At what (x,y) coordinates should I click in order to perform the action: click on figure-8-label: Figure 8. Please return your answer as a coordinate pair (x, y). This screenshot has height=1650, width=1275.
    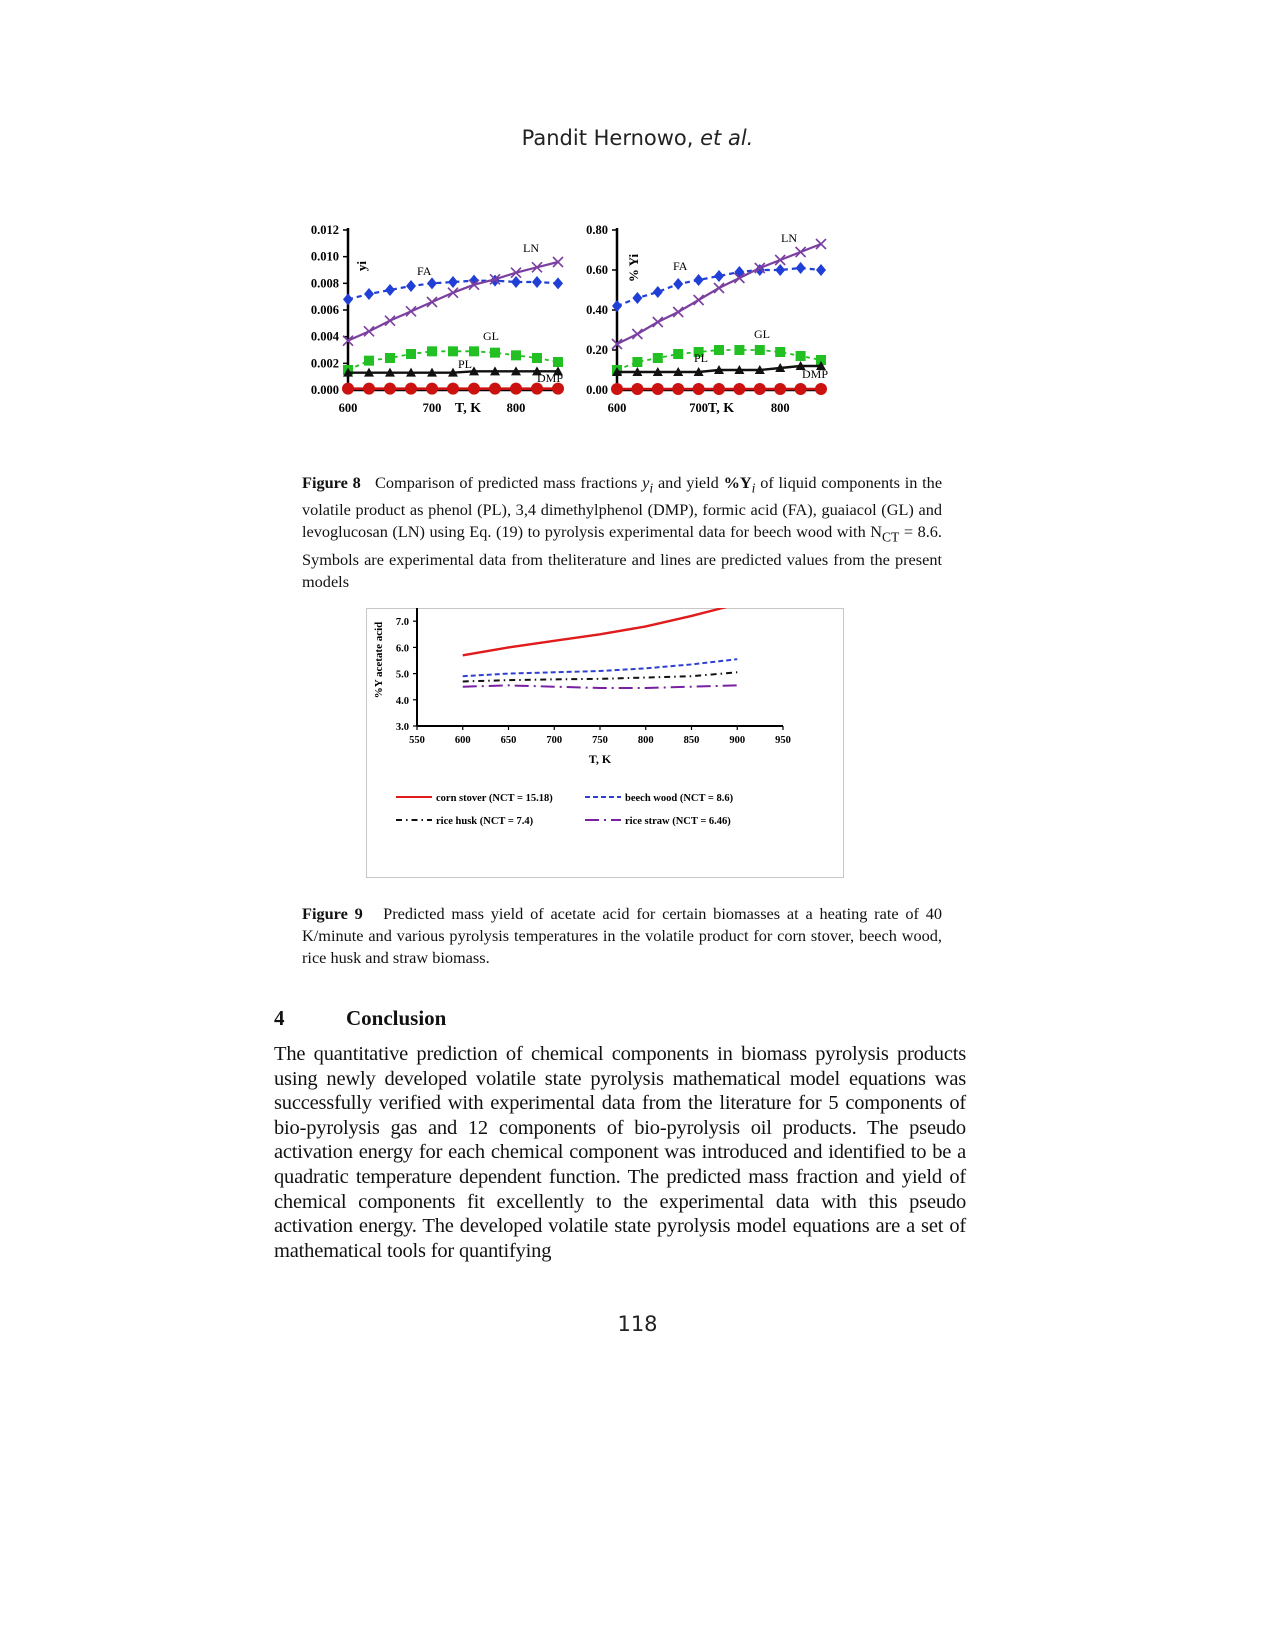
    Looking at the image, I should click on (331, 482).